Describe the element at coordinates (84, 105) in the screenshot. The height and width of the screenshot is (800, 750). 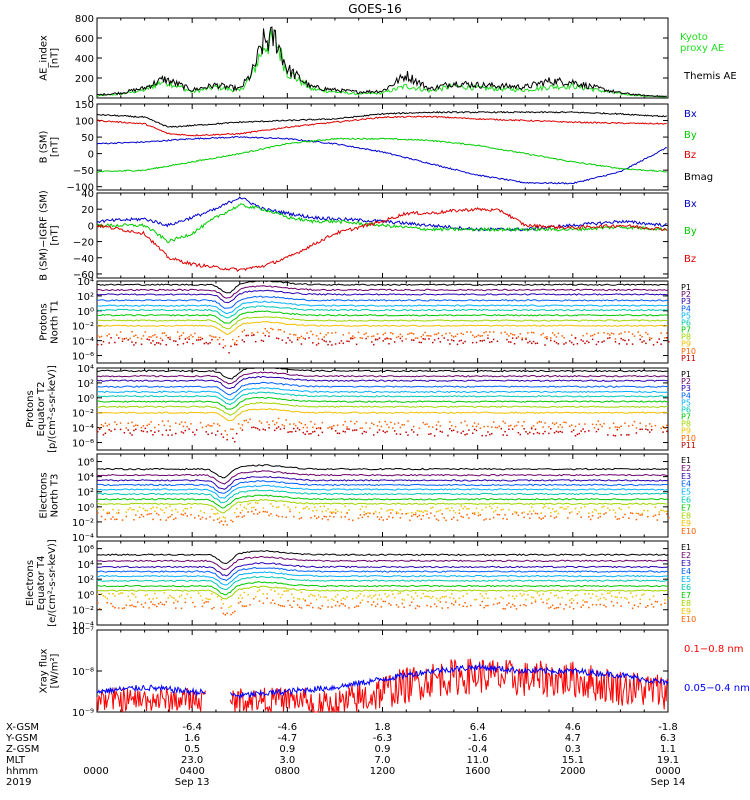
I see `y-tick-label: 150` at that location.